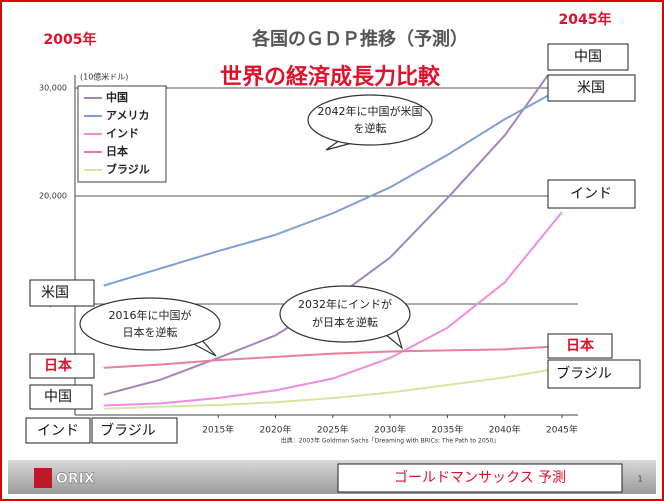  What do you see at coordinates (53, 87) in the screenshot?
I see `y-tick-label: 30,000` at bounding box center [53, 87].